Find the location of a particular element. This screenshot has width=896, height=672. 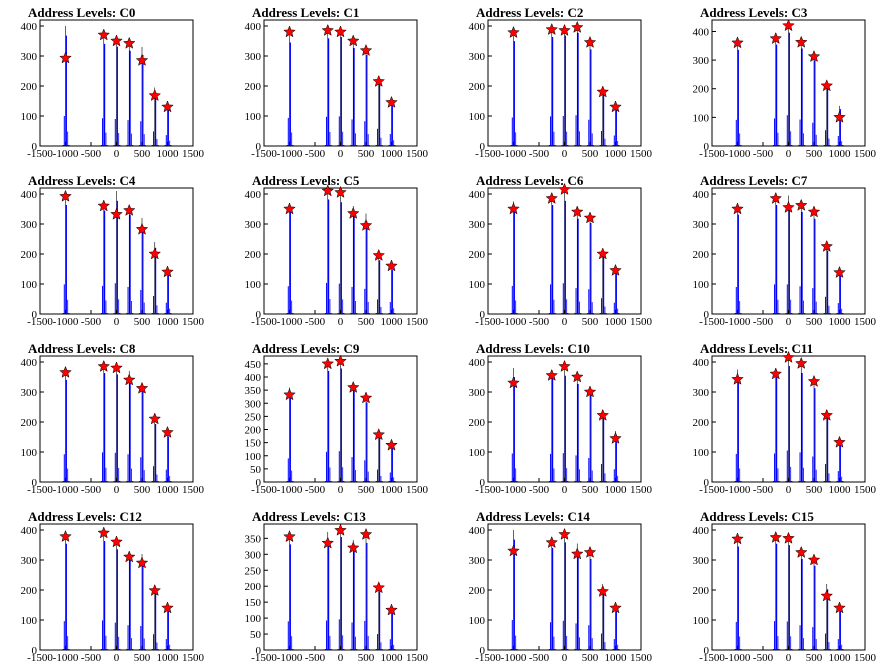

chart-title: Address Levels: C11 is located at coordinates (757, 348).